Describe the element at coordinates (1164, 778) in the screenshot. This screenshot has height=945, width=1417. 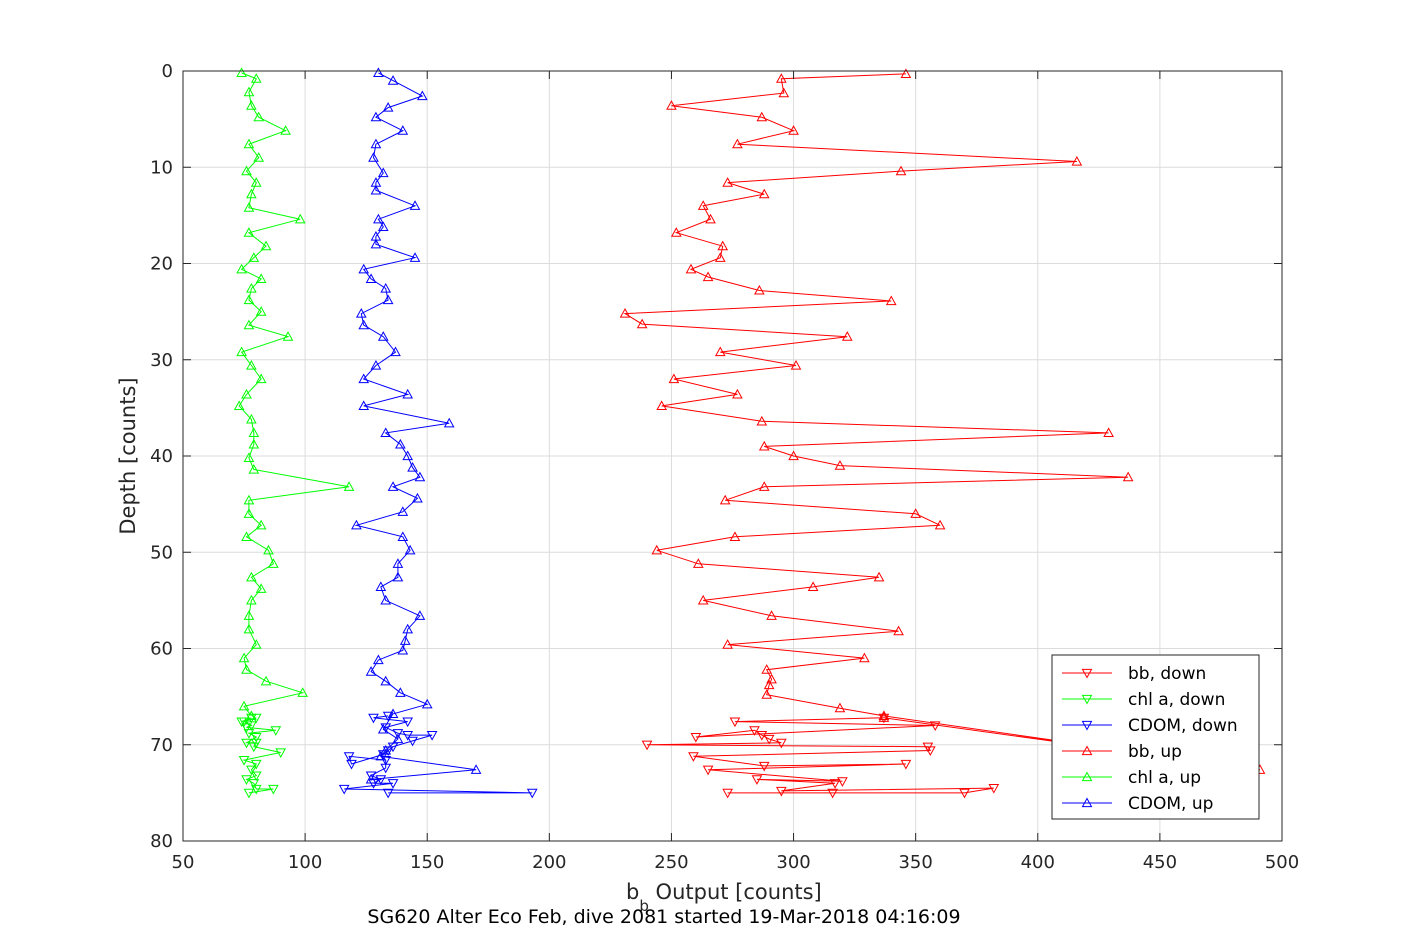
I see `legend-label: chl a, up` at that location.